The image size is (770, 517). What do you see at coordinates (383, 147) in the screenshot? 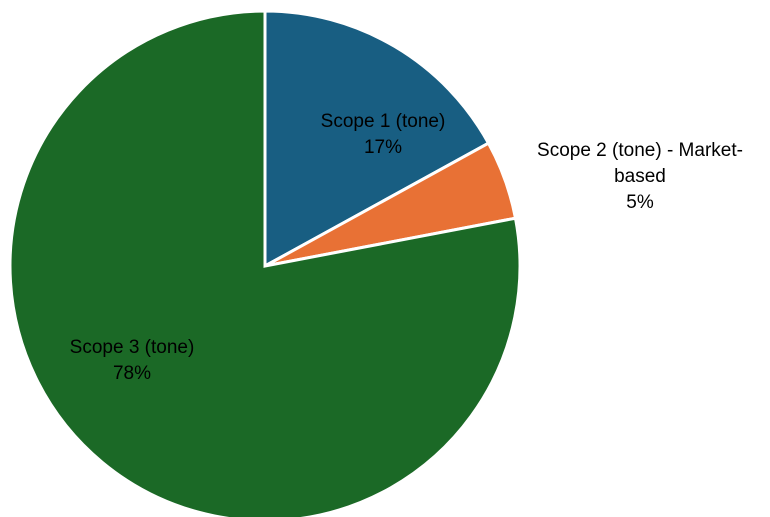
I see `slice-percent-label-1: 17%` at bounding box center [383, 147].